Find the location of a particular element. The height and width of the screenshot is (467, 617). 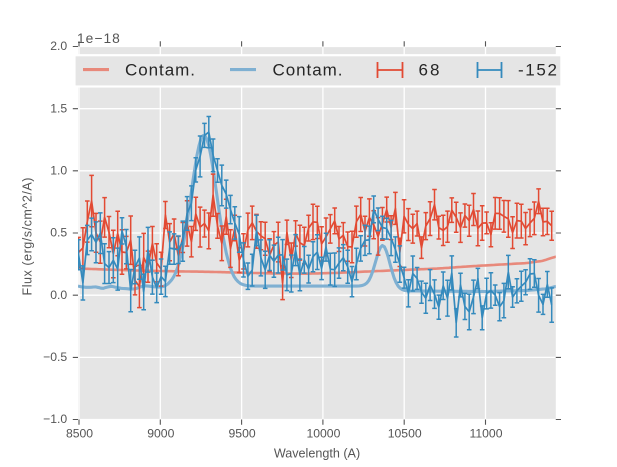

svg-text: Flux (erg/s/cm^2/A) is located at coordinates (28, 237).